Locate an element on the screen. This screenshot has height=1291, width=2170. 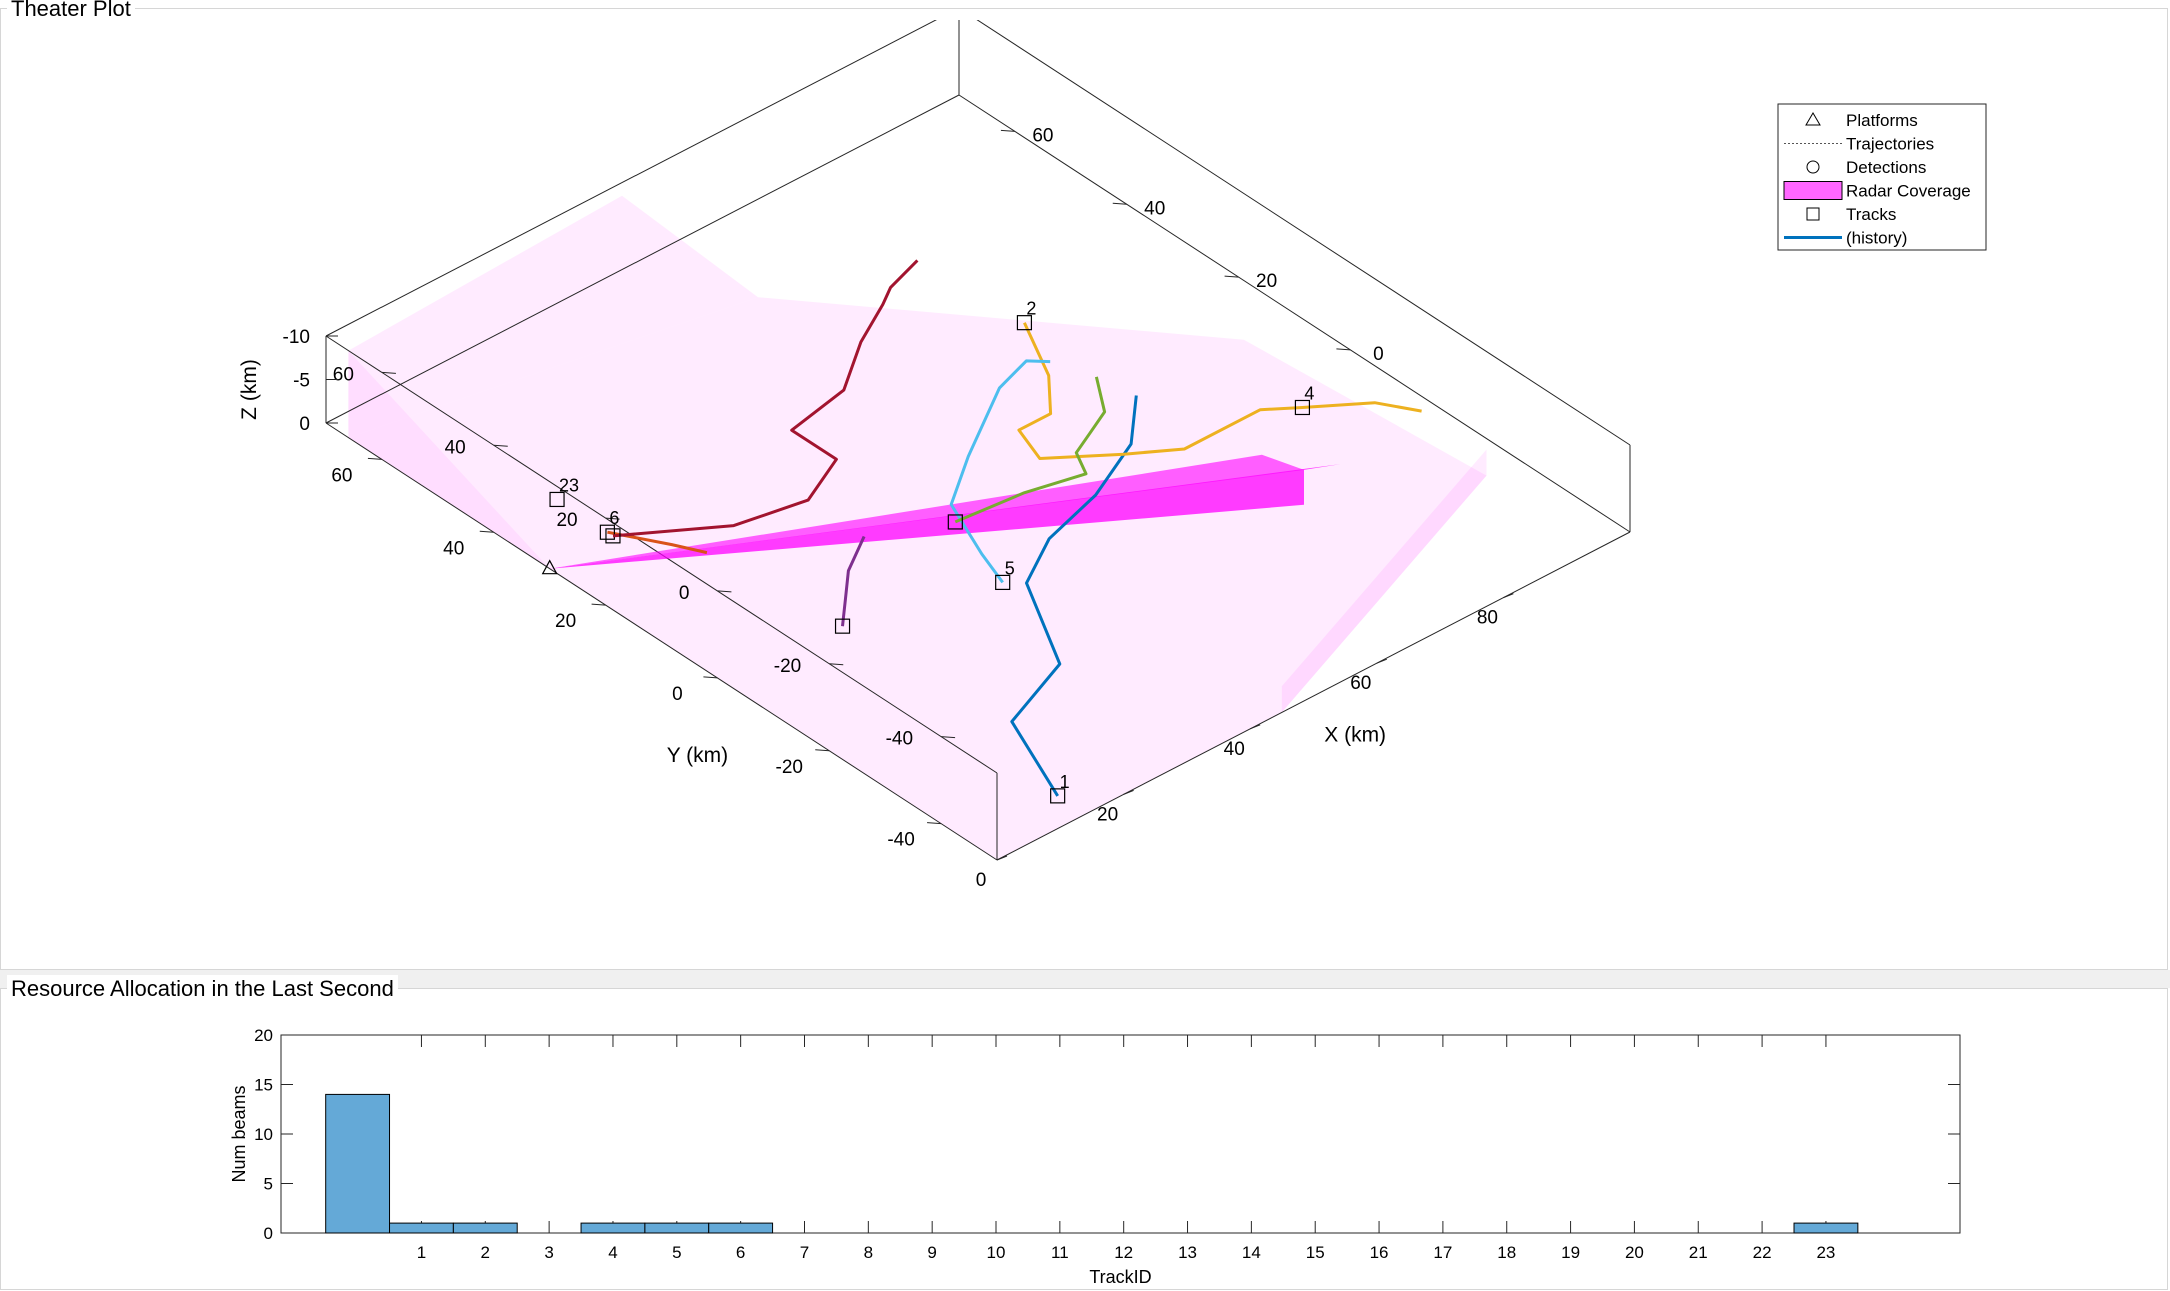
track-label: 23 is located at coordinates (569, 485).